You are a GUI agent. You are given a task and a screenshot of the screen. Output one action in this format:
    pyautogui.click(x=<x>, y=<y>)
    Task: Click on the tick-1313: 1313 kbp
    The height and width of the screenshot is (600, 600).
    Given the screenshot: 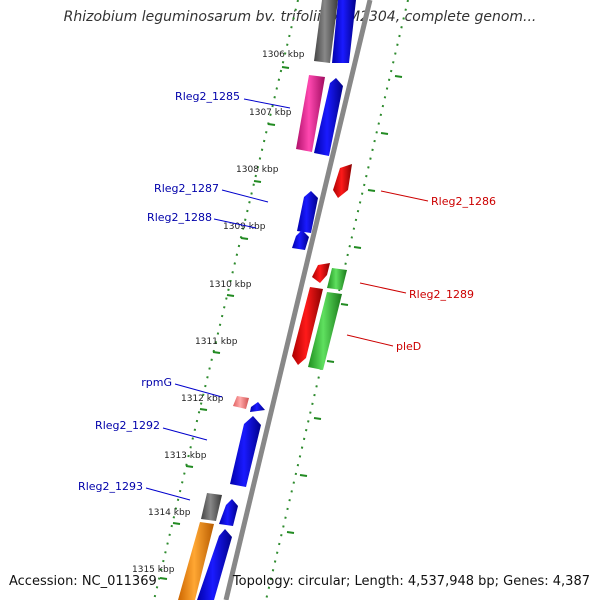 What is the action you would take?
    pyautogui.click(x=236, y=464)
    